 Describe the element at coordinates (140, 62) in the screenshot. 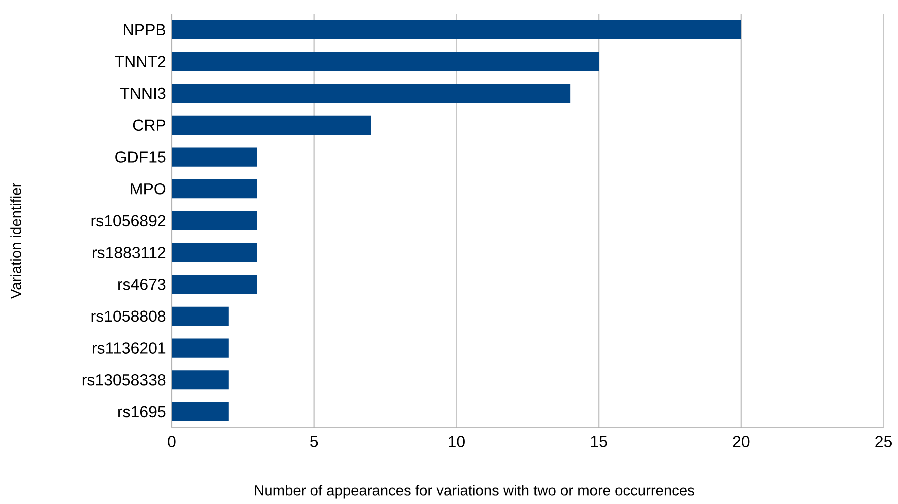

I see `y-tick-label: TNNT2` at that location.